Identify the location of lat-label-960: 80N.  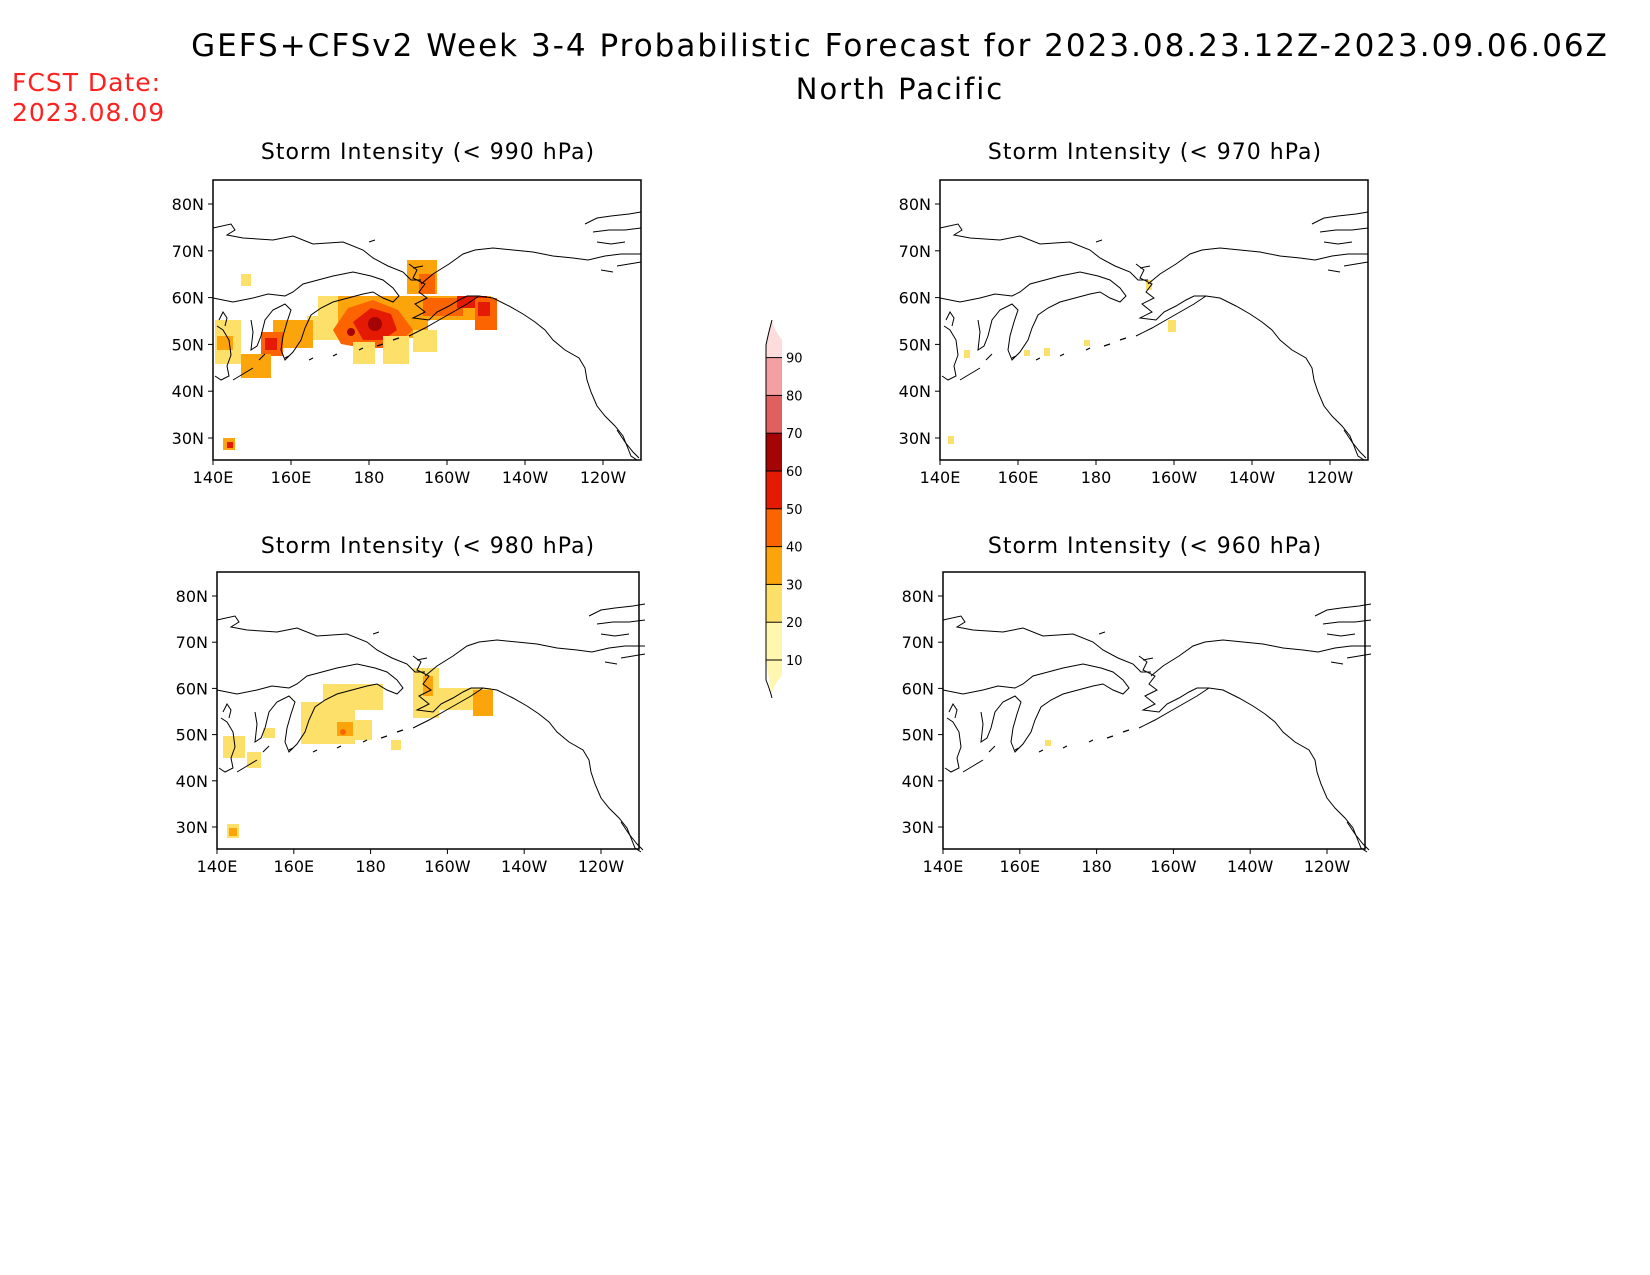
(918, 596).